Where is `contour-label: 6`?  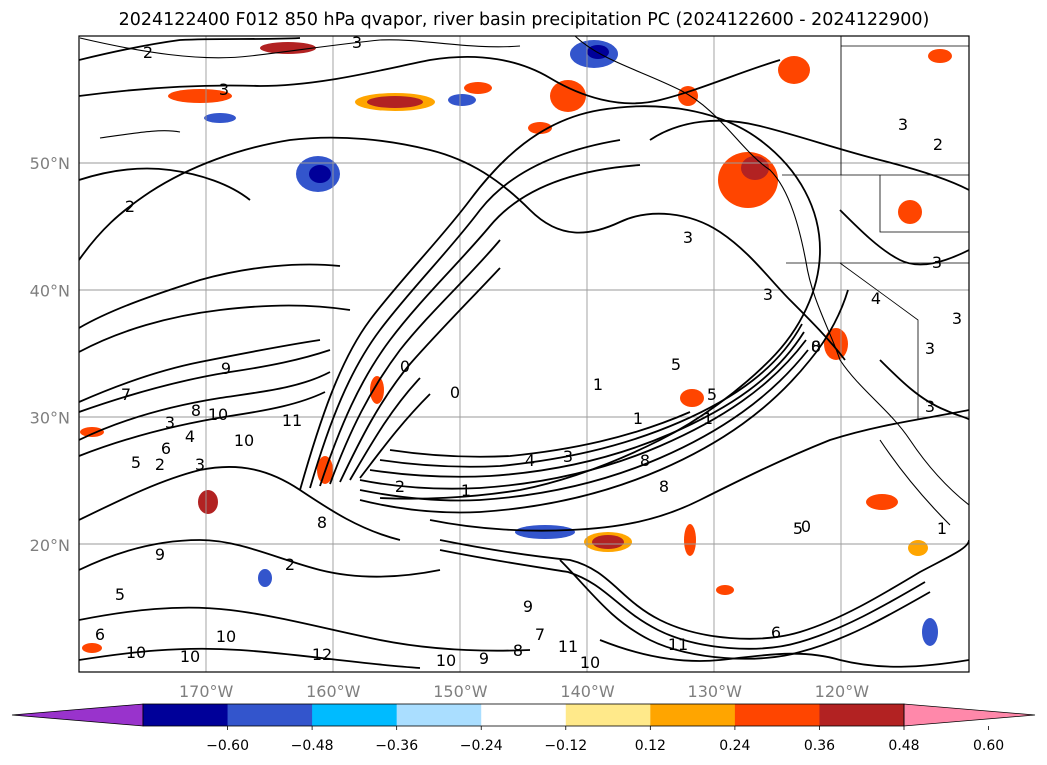
contour-label: 6 is located at coordinates (776, 632).